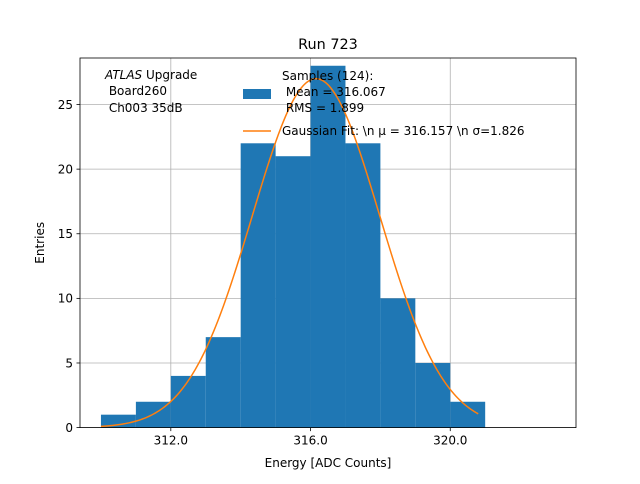 The image size is (640, 484). Describe the element at coordinates (136, 91) in the screenshot. I see `annotation-board: Board260` at that location.